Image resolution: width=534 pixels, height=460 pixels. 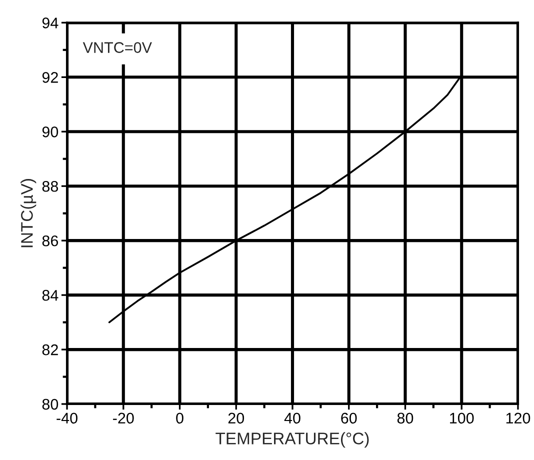 I want to click on x-tick-label: 20, so click(x=236, y=418).